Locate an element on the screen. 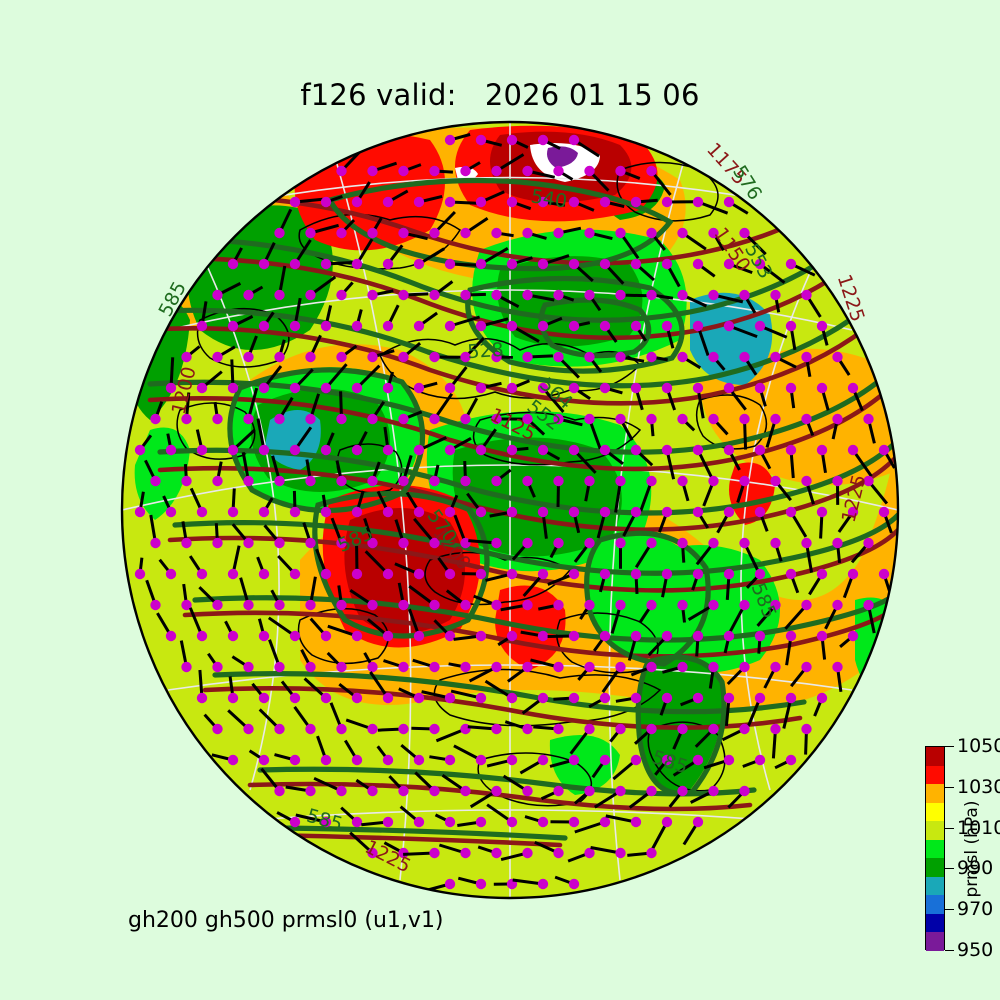 This screenshot has width=1000, height=1000. colorbar-tick-label: 990 is located at coordinates (975, 868).